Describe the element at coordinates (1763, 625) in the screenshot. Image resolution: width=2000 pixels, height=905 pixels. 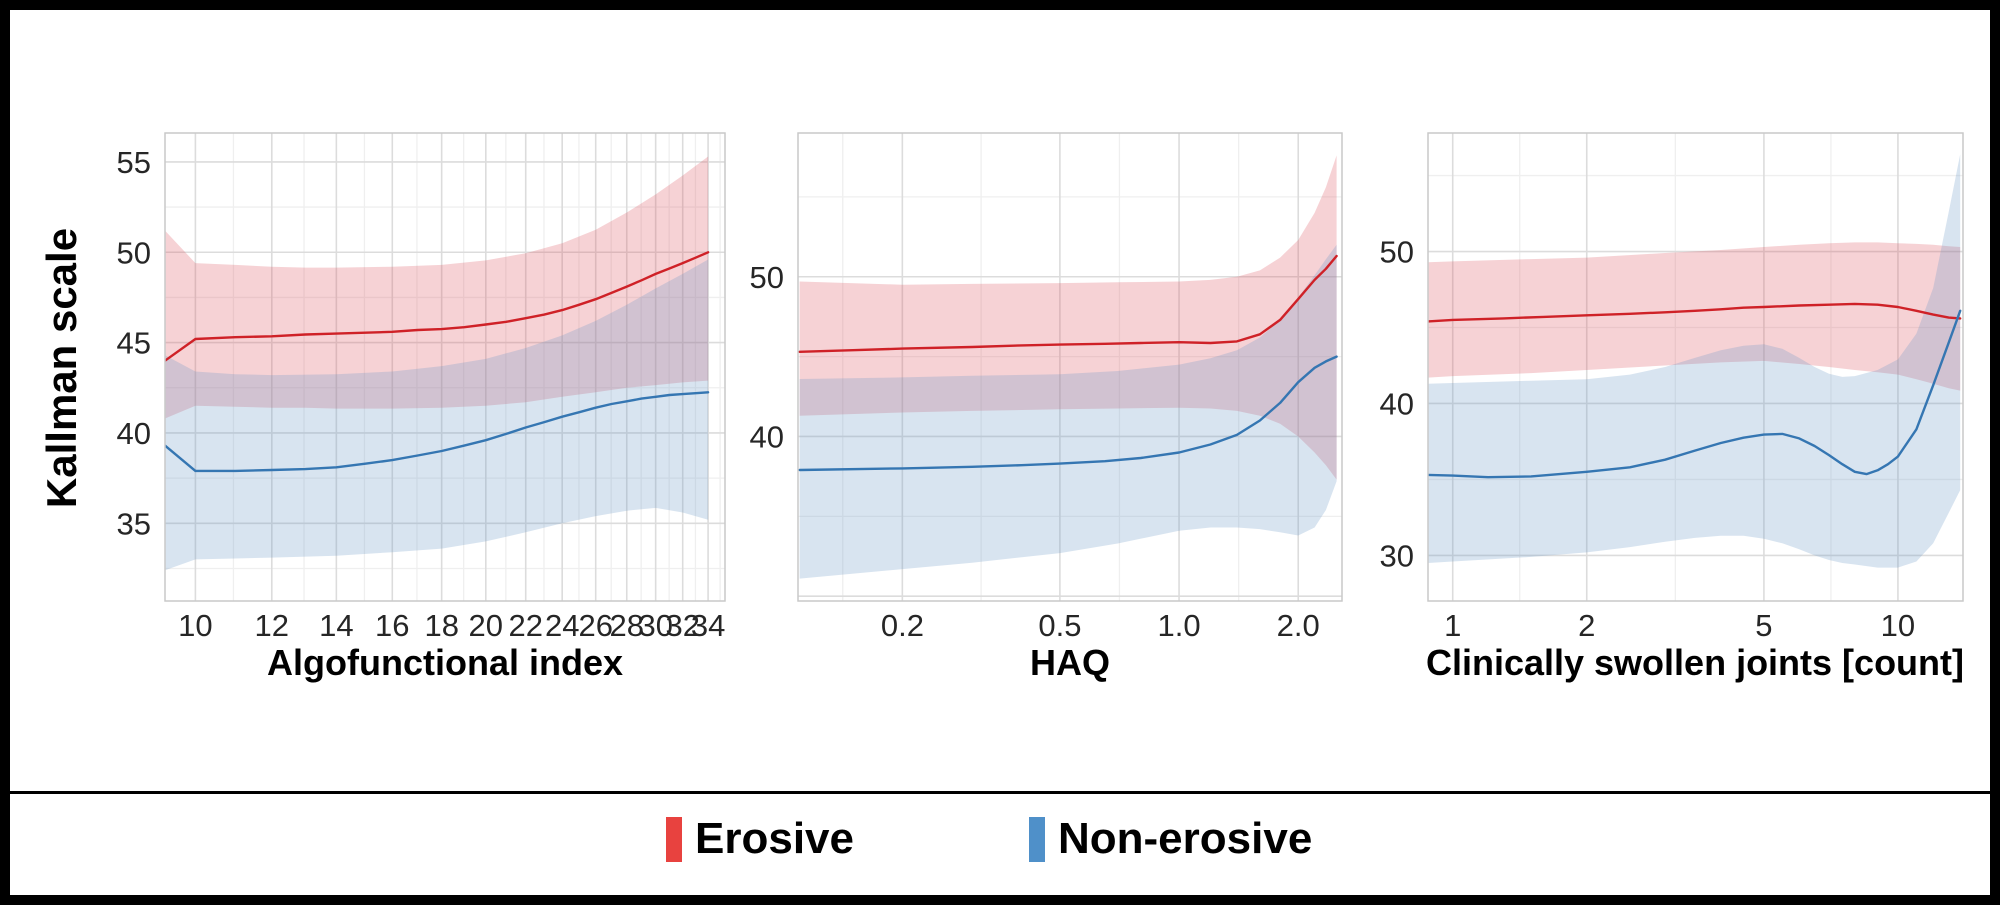
I see `svg-text: 5` at that location.